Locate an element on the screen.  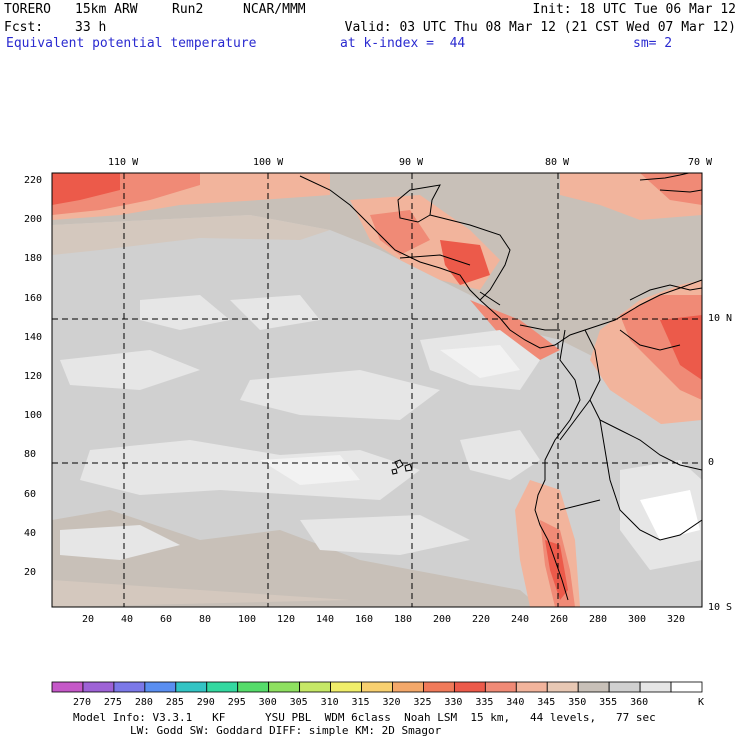
colorbar-label: 290 is located at coordinates (205, 702).